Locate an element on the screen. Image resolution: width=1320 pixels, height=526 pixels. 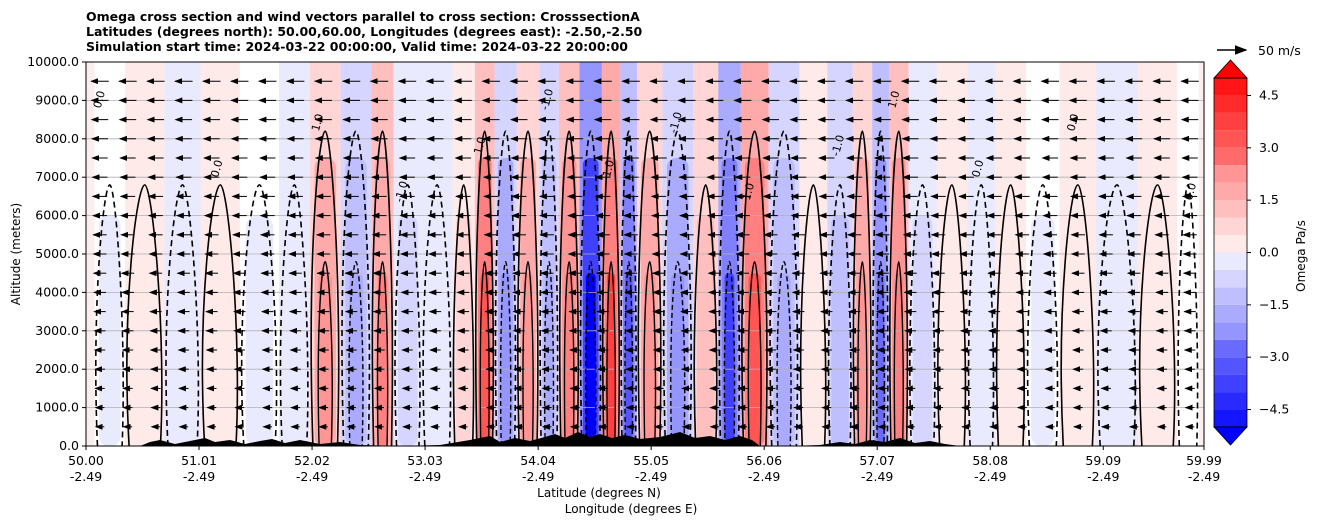
x-tick-label-latitude: 50.00 is located at coordinates (86, 460).